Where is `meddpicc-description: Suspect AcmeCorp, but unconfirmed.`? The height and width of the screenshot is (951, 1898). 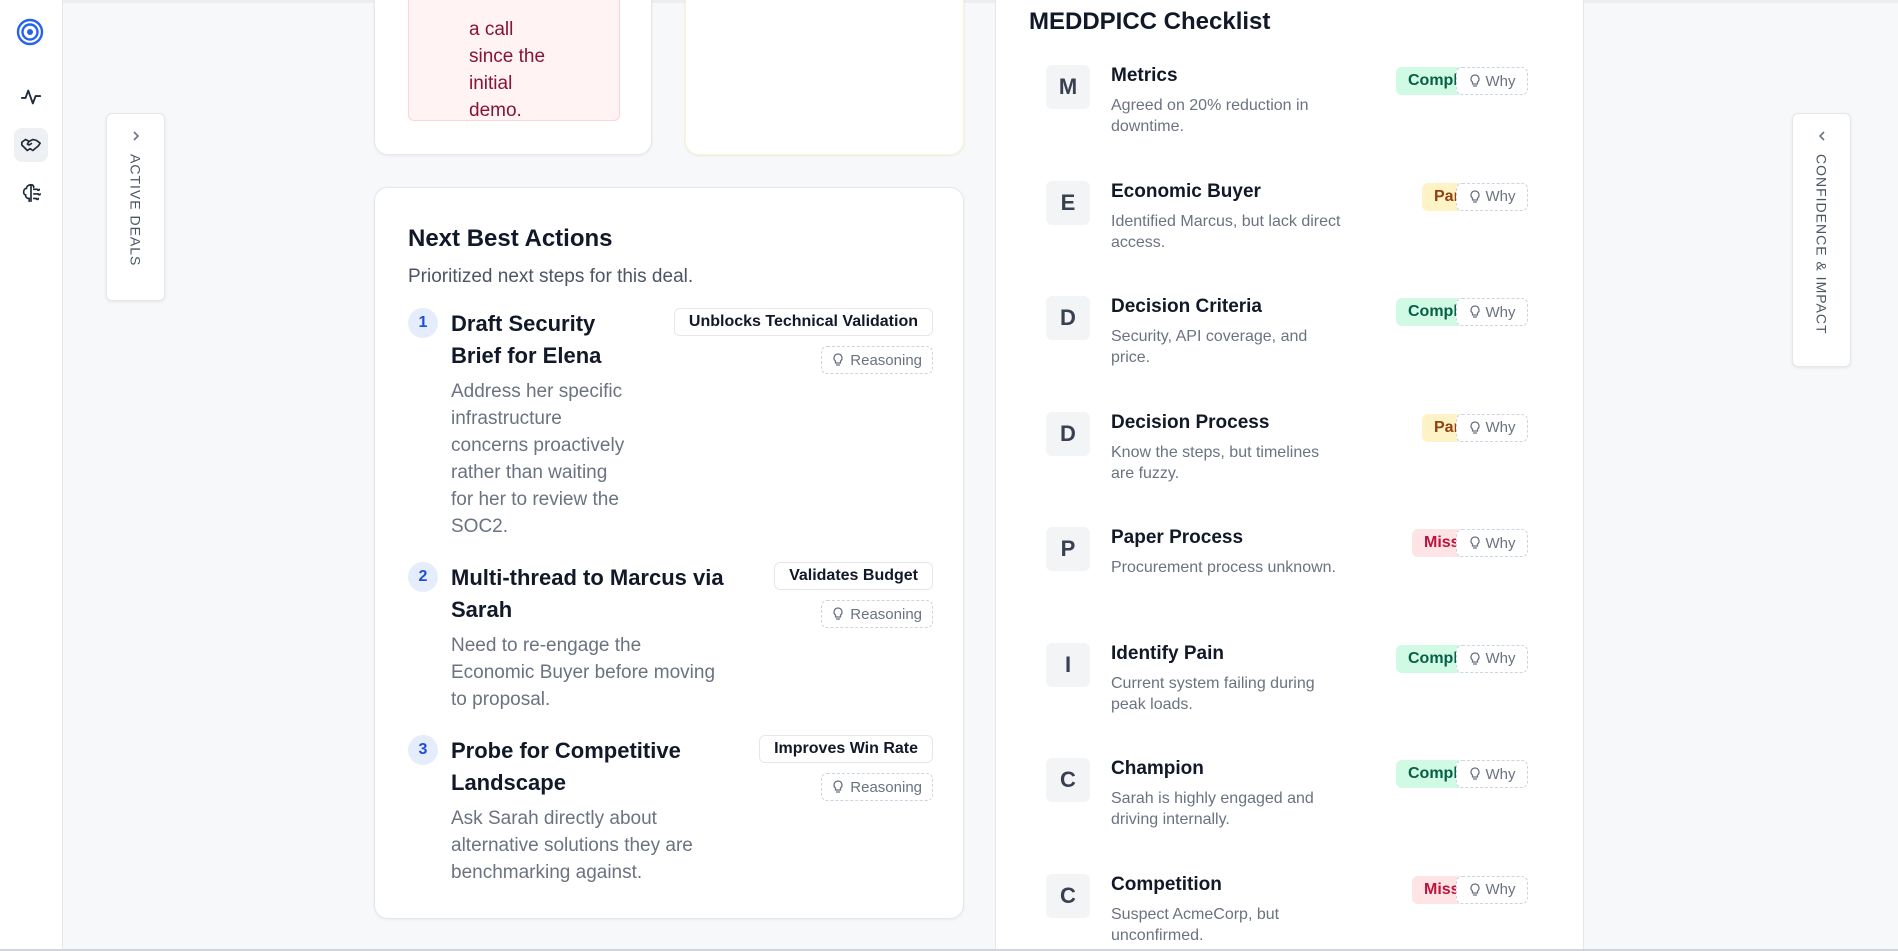
meddpicc-description: Suspect AcmeCorp, but unconfirmed. is located at coordinates (1195, 924).